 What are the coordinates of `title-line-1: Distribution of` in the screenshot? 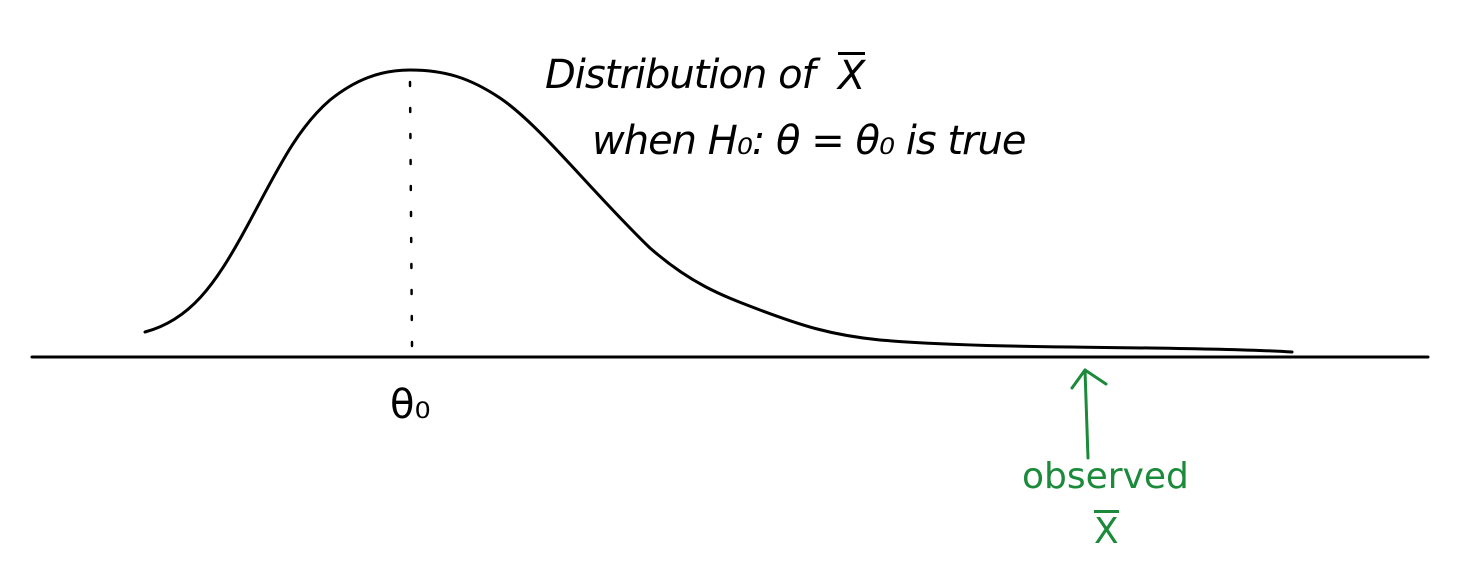 It's located at (680, 75).